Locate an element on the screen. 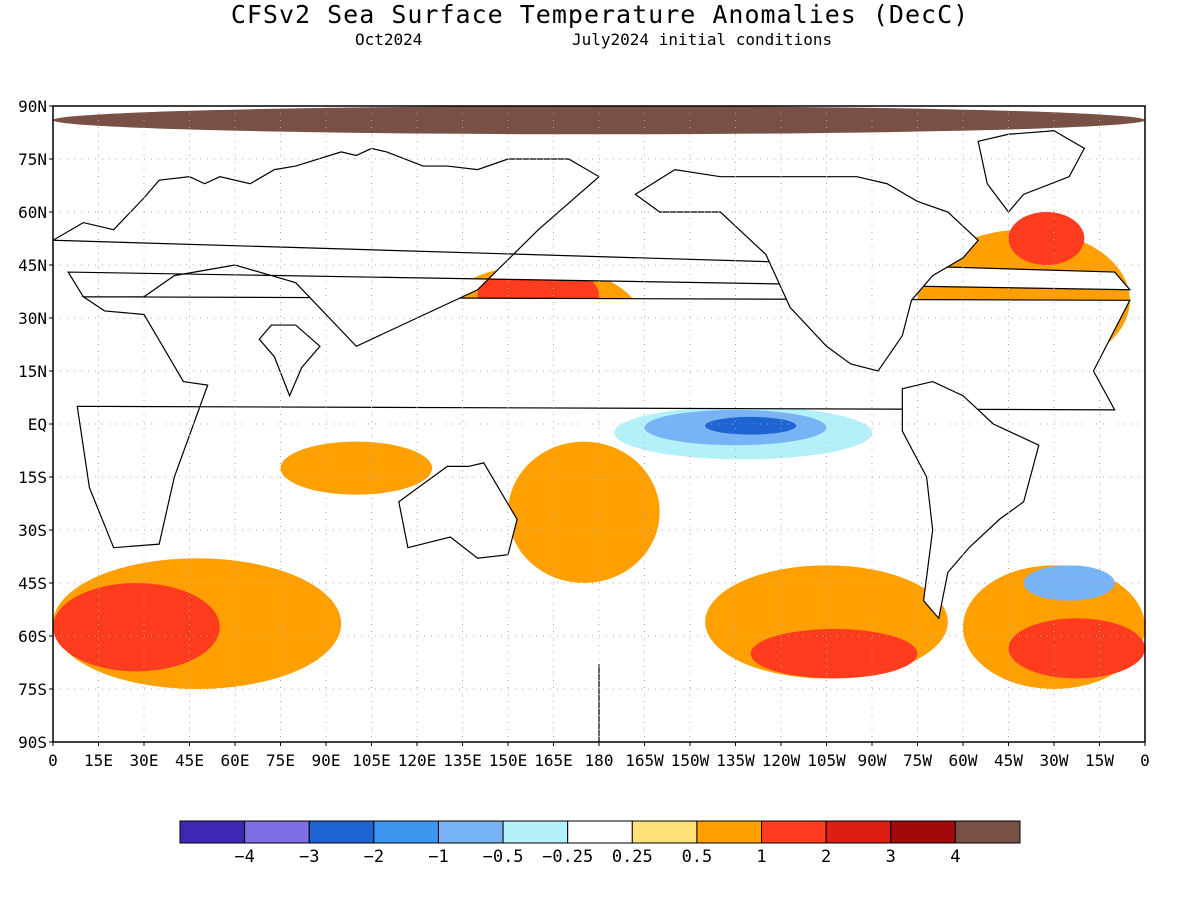 The image size is (1200, 900). color-legend: −4 −3 −2 −1 −0.5 −0.25 0.25 0.5 1 2 3 4 is located at coordinates (600, 843).